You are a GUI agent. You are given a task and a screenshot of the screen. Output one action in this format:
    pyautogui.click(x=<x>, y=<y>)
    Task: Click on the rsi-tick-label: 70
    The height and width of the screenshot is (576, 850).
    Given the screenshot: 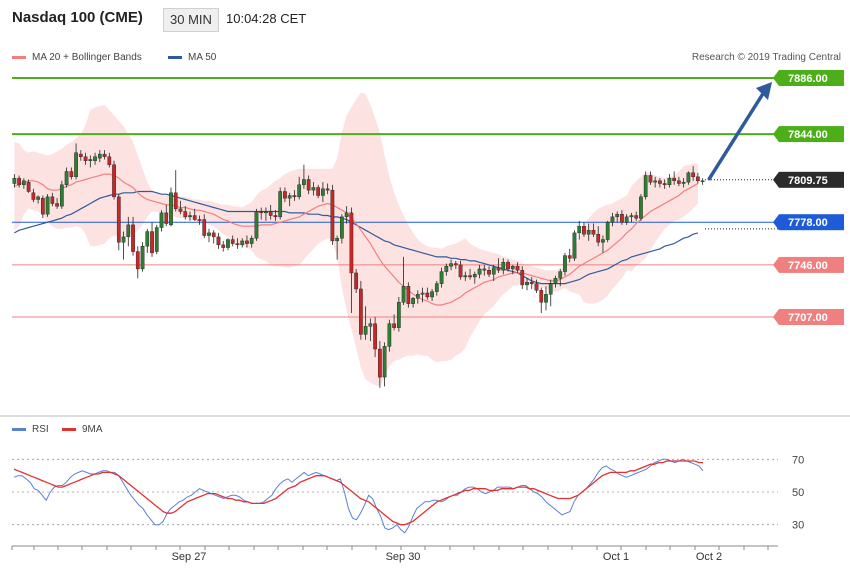 What is the action you would take?
    pyautogui.click(x=798, y=460)
    